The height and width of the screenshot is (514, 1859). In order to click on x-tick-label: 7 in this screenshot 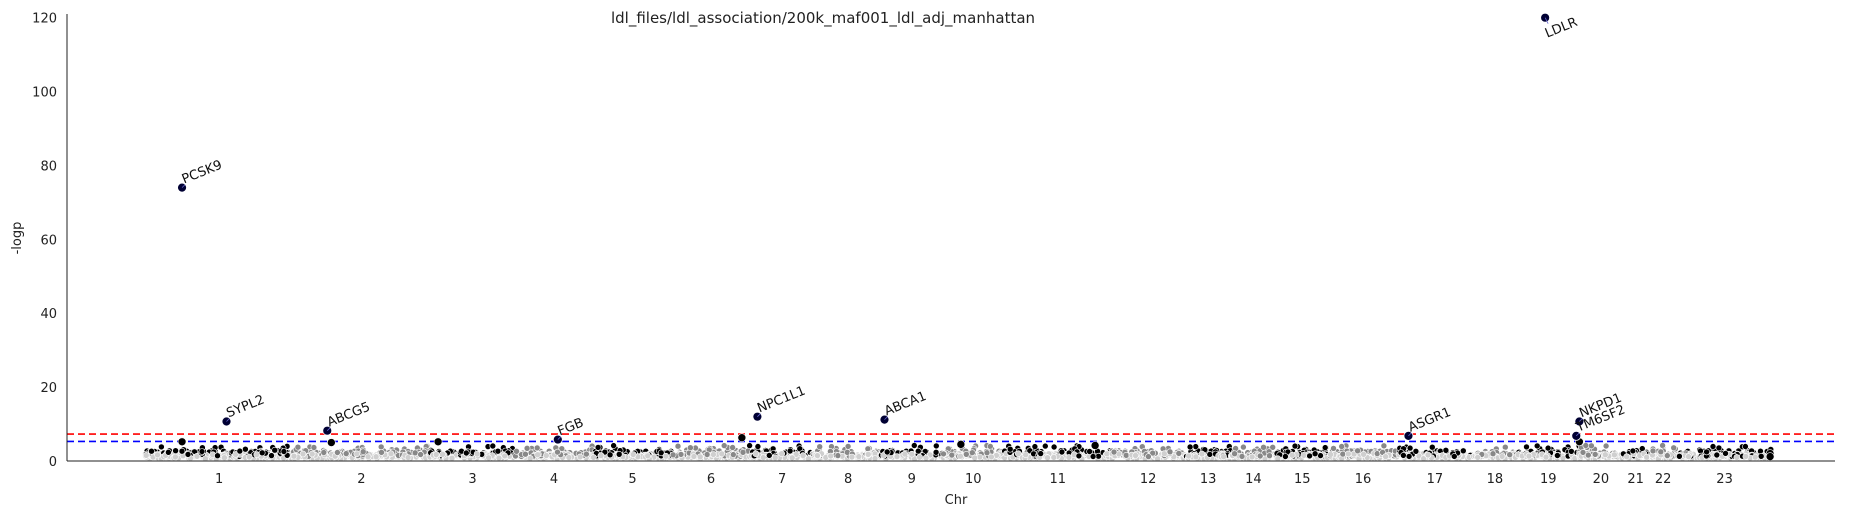, I will do `click(782, 479)`.